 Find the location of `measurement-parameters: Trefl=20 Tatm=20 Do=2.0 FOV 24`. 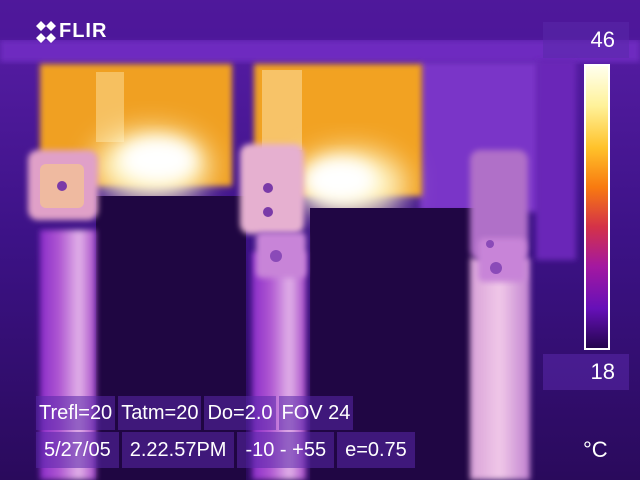

measurement-parameters: Trefl=20 Tatm=20 Do=2.0 FOV 24 is located at coordinates (195, 413).